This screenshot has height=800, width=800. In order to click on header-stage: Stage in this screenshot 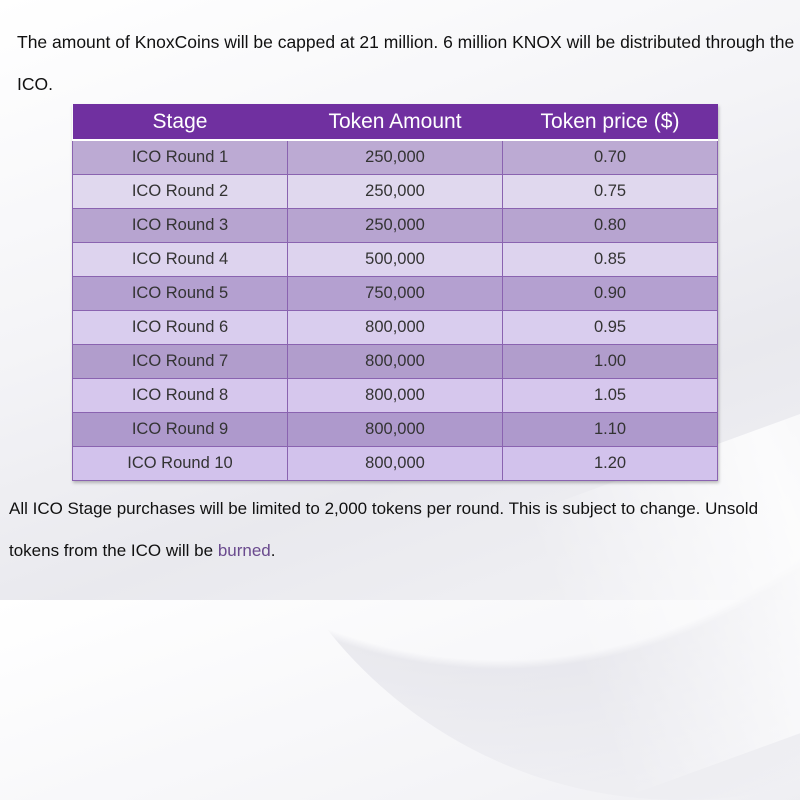, I will do `click(180, 122)`.